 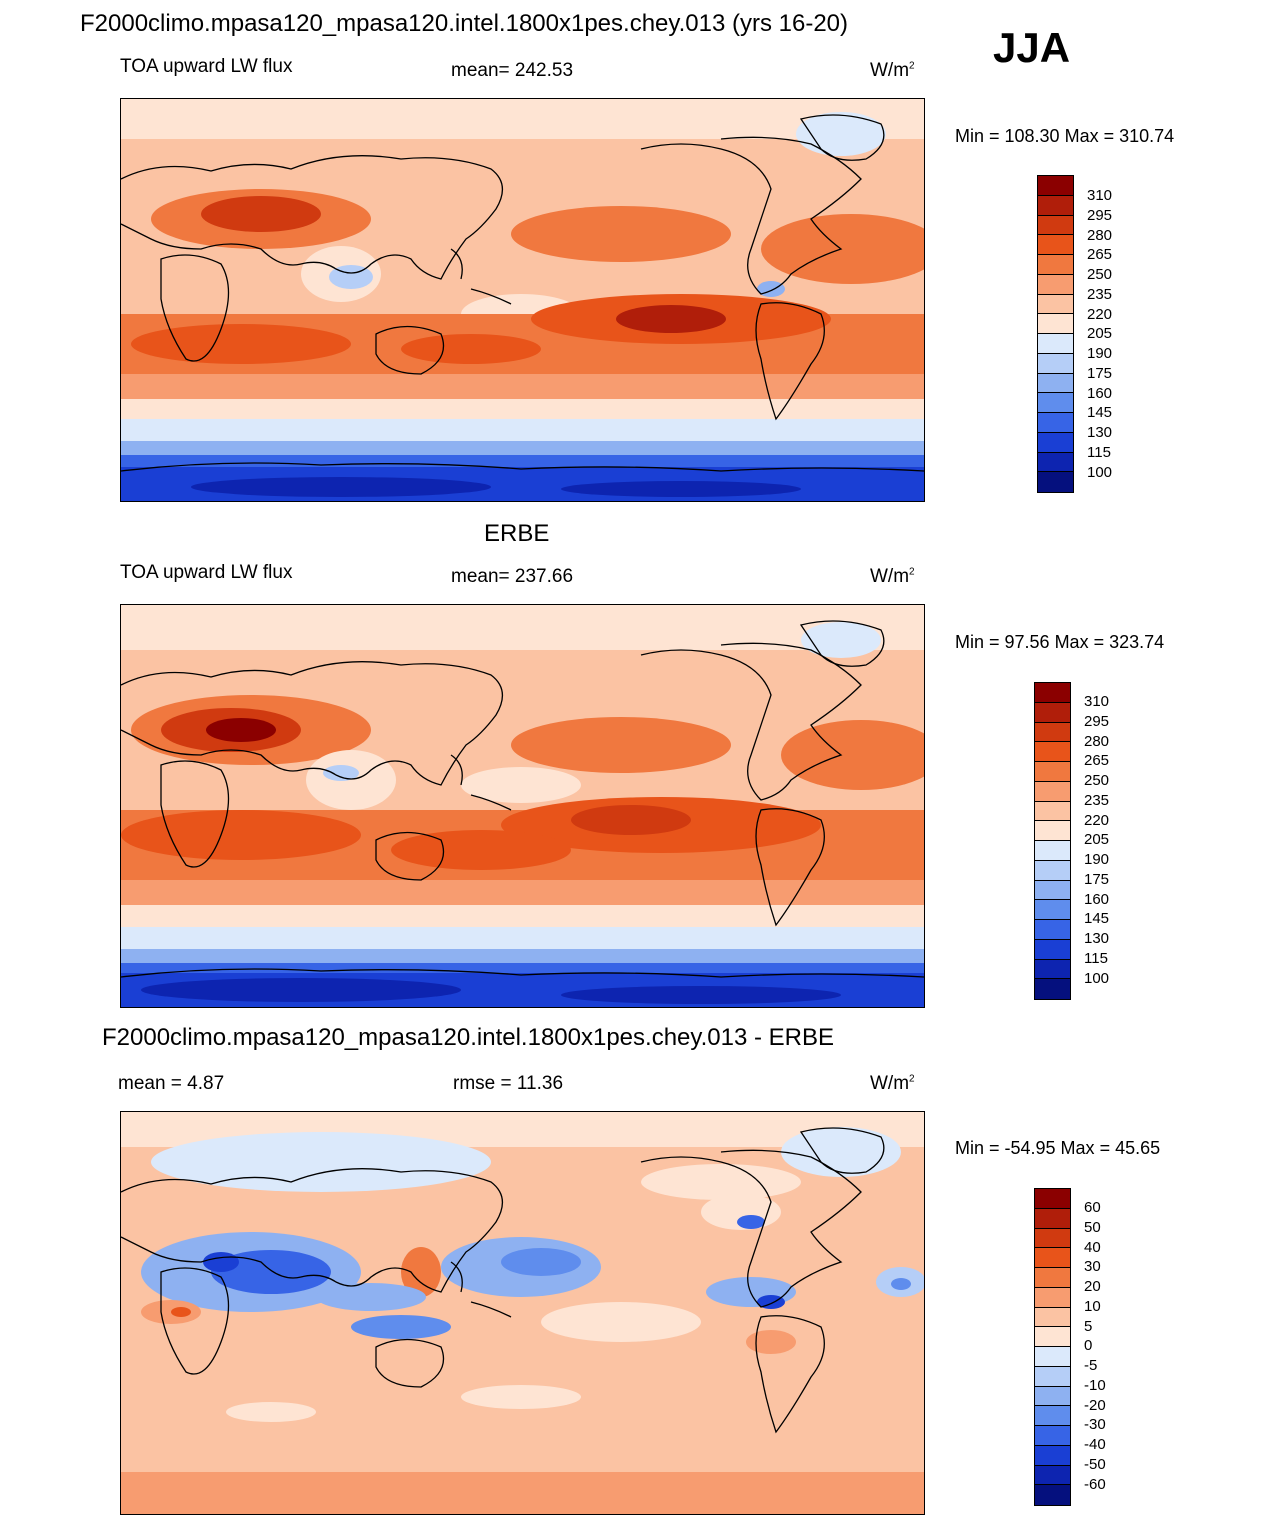 What do you see at coordinates (1095, 1484) in the screenshot?
I see `colorbar-tick-label: -60` at bounding box center [1095, 1484].